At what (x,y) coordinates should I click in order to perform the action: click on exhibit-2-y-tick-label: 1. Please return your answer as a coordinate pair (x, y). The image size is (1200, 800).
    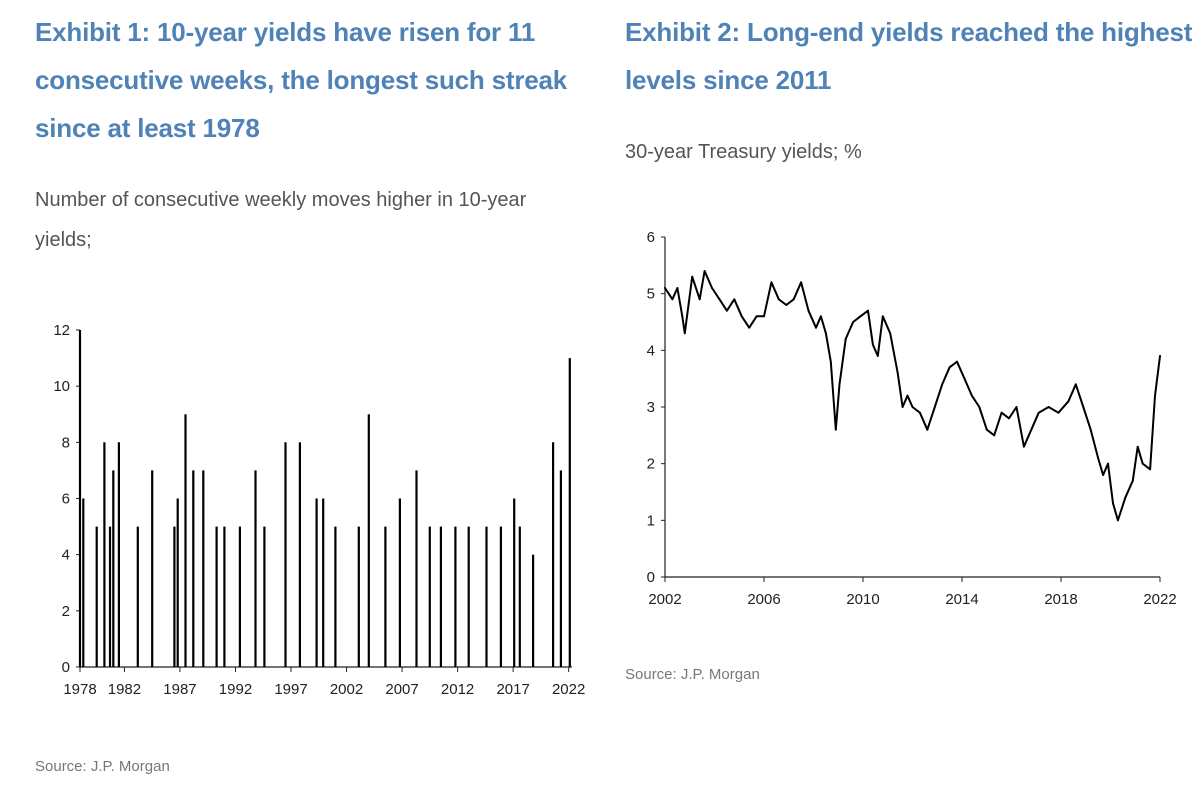
    Looking at the image, I should click on (651, 520).